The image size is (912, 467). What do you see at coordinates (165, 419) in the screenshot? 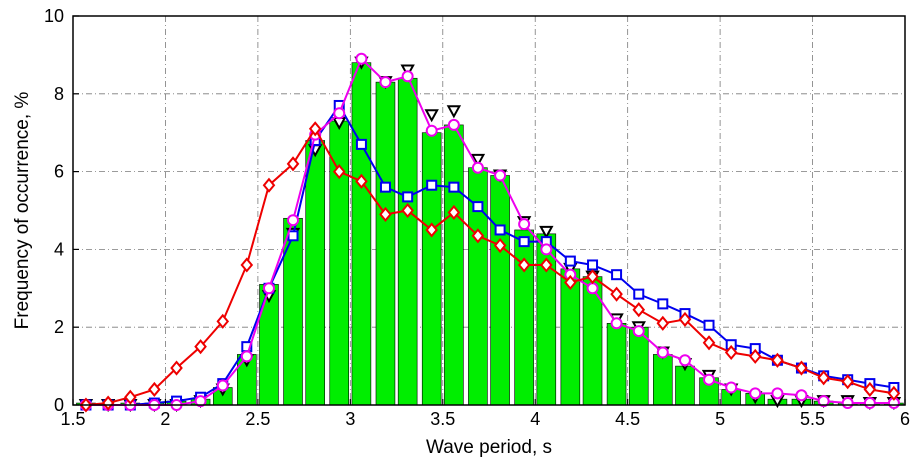
I see `x-tick-label: 2` at bounding box center [165, 419].